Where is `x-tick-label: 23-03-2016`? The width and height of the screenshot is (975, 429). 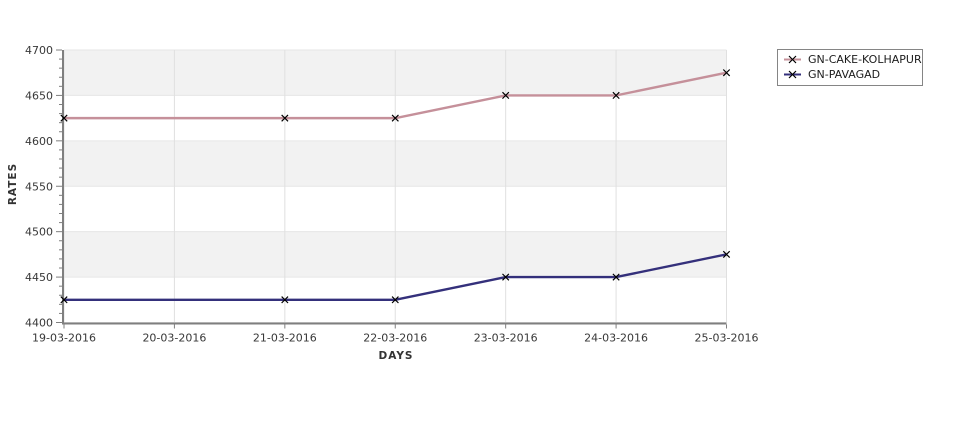
x-tick-label: 23-03-2016 is located at coordinates (506, 338).